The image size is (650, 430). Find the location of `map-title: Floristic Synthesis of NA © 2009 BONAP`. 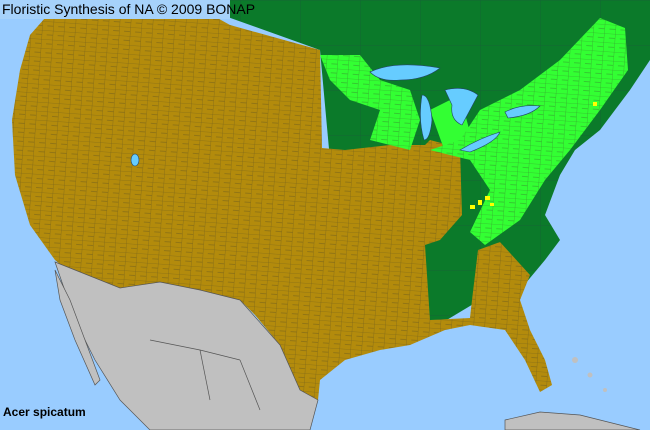

map-title: Floristic Synthesis of NA © 2009 BONAP is located at coordinates (128, 9).